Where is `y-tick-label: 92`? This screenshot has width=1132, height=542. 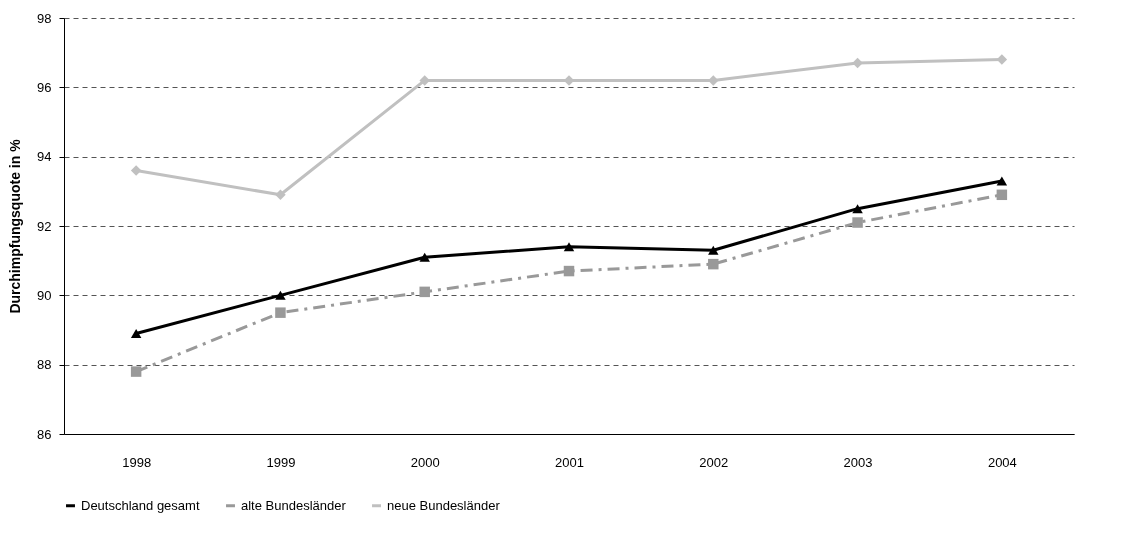
y-tick-label: 92 is located at coordinates (44, 226).